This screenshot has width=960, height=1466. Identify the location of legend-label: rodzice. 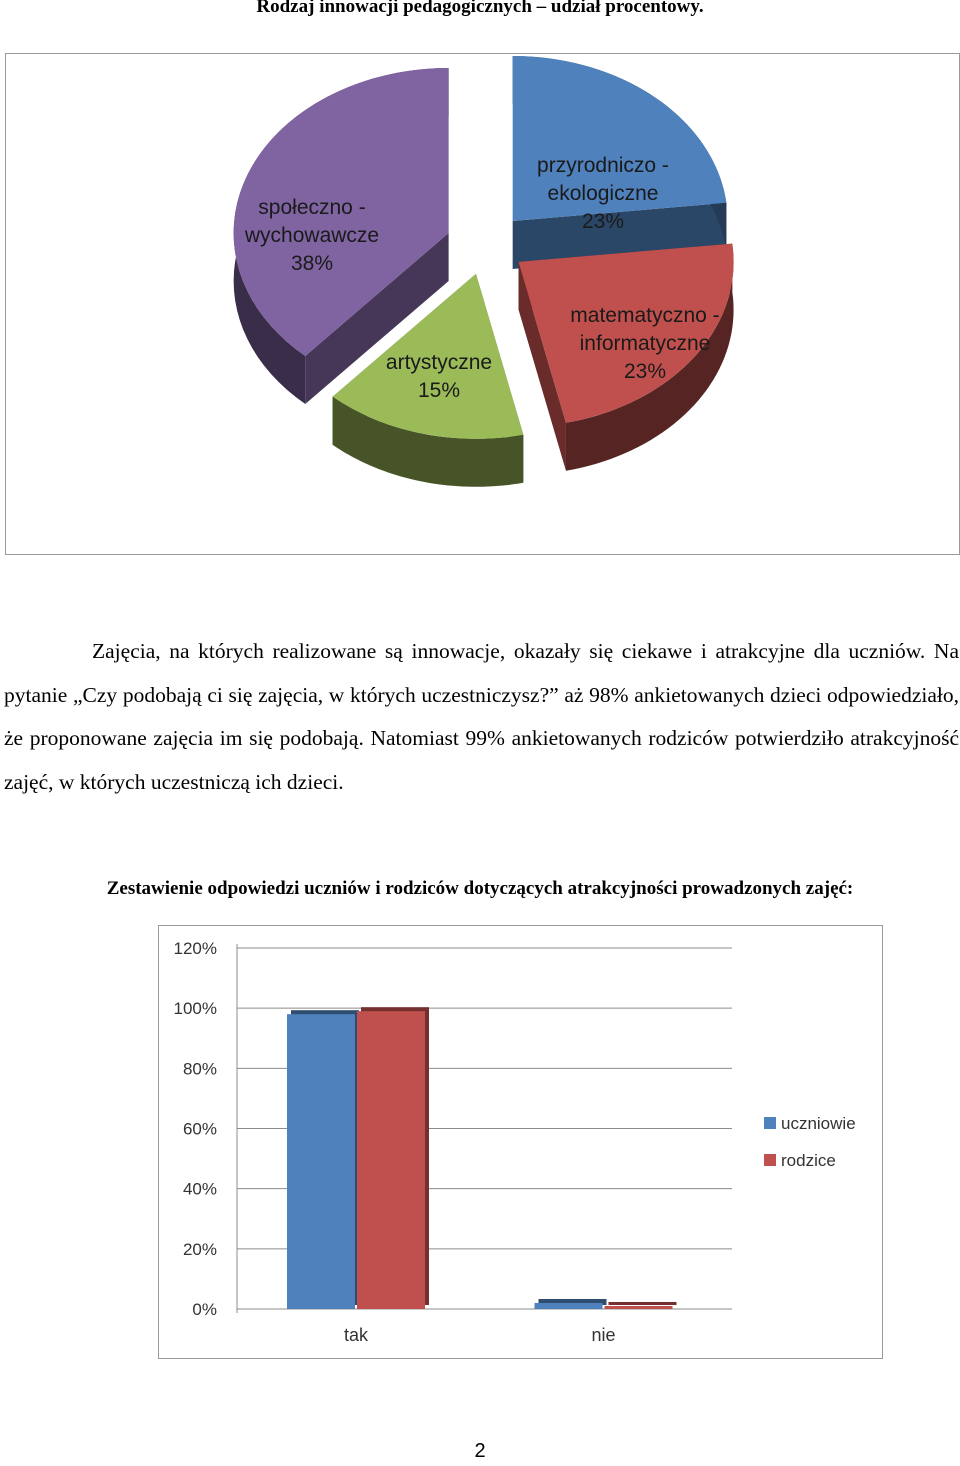
(808, 1160).